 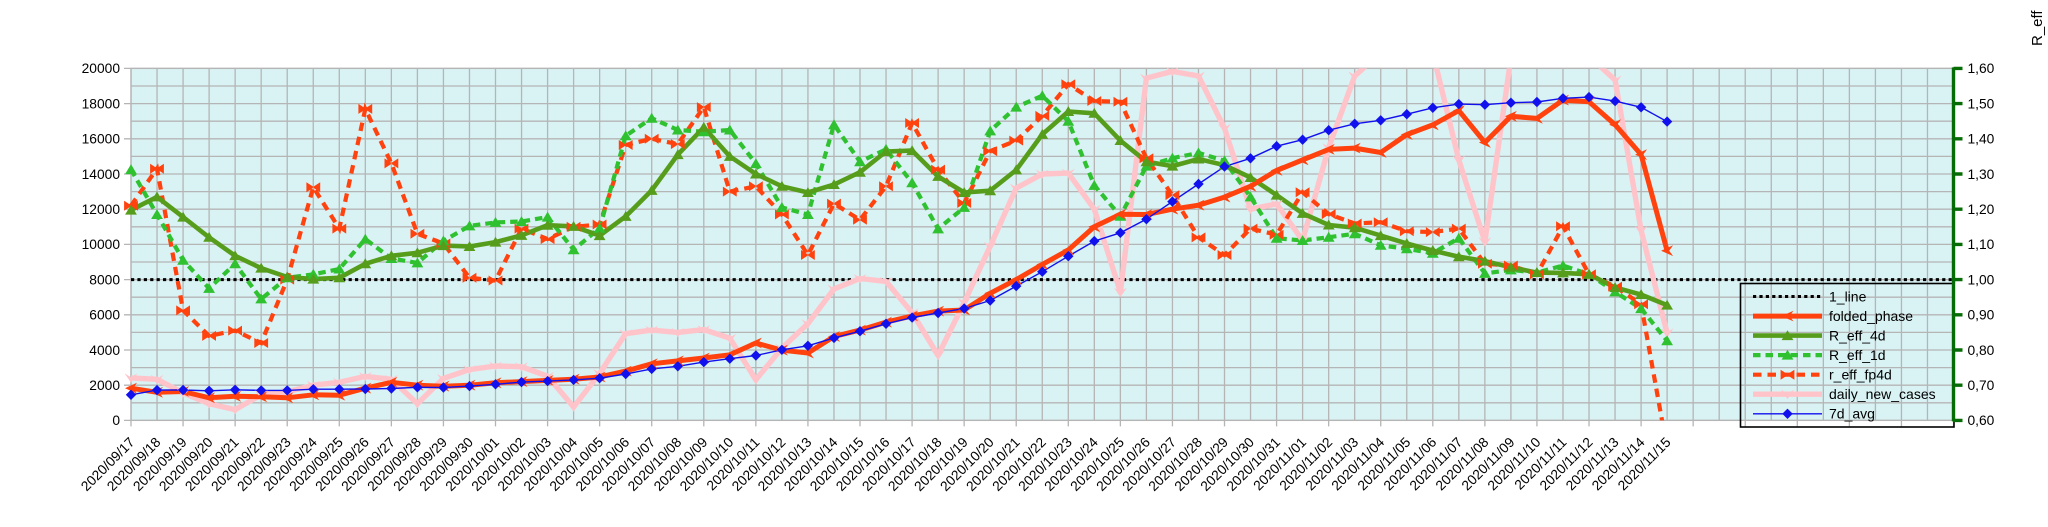 I want to click on svg-text: 0,90, so click(x=1981, y=315).